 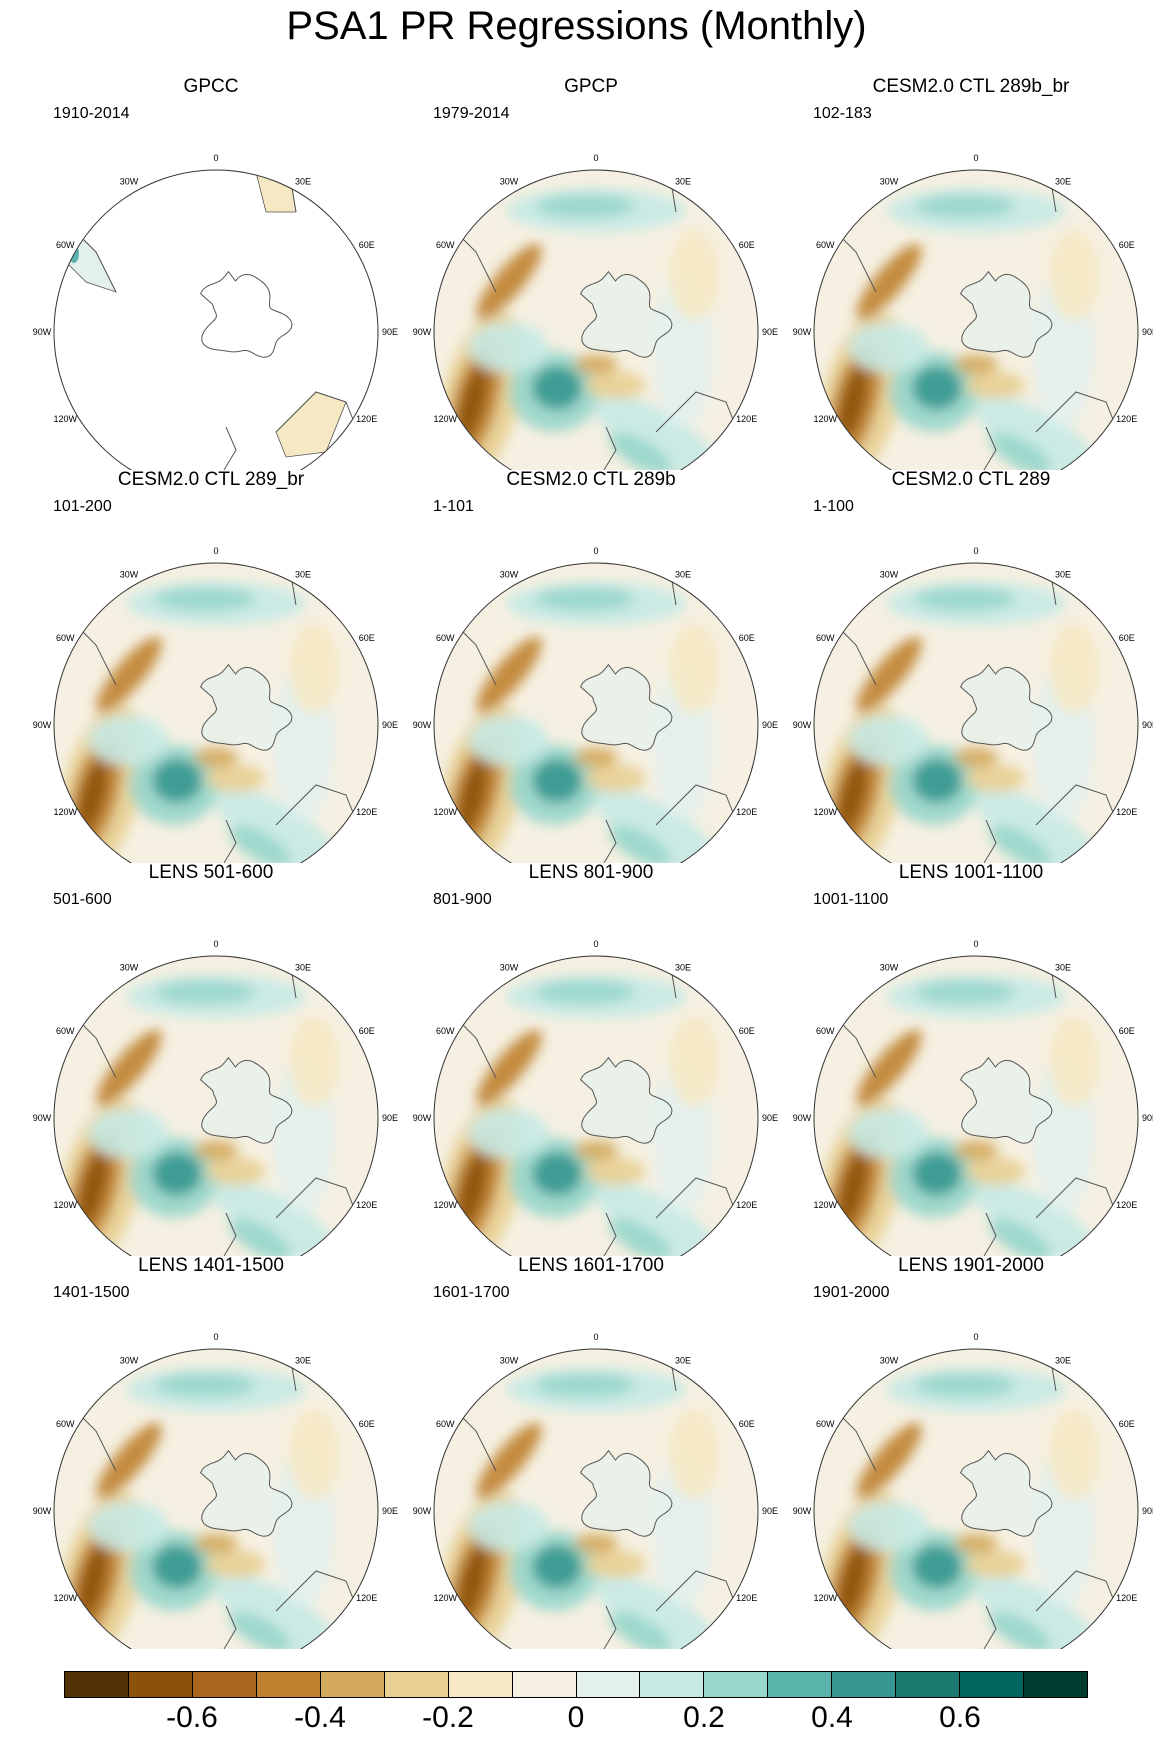 I want to click on panel-period-label: 102-183, so click(x=842, y=113).